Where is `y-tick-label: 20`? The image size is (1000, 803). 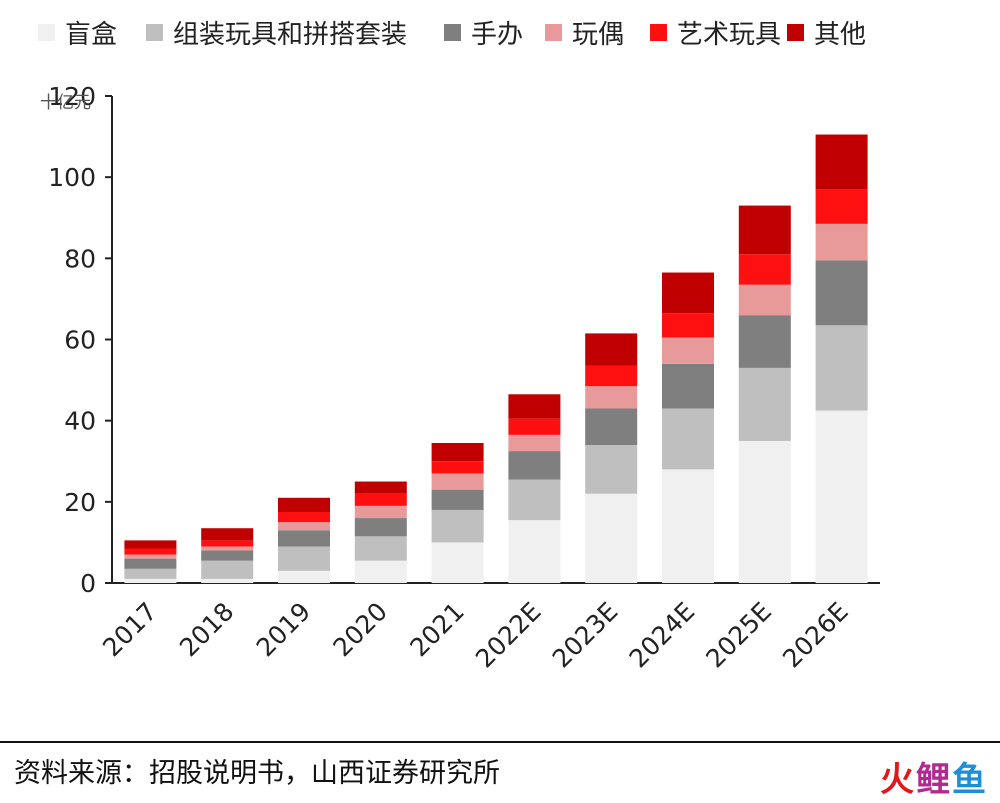 y-tick-label: 20 is located at coordinates (80, 502).